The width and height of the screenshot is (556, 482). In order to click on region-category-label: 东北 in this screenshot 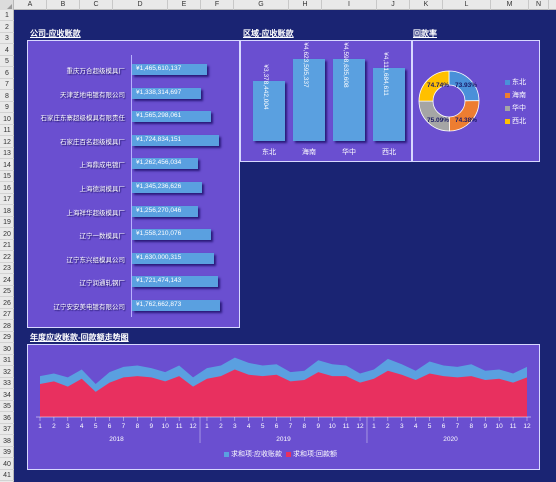, I will do `click(269, 152)`.